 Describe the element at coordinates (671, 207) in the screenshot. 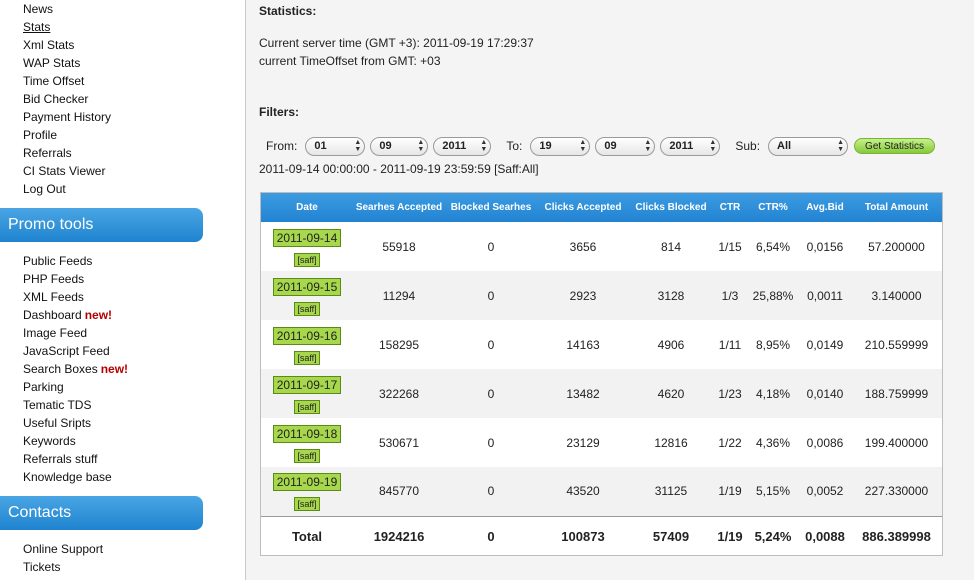

I see `column-header-clicks-blocked: Clicks Blocked` at that location.